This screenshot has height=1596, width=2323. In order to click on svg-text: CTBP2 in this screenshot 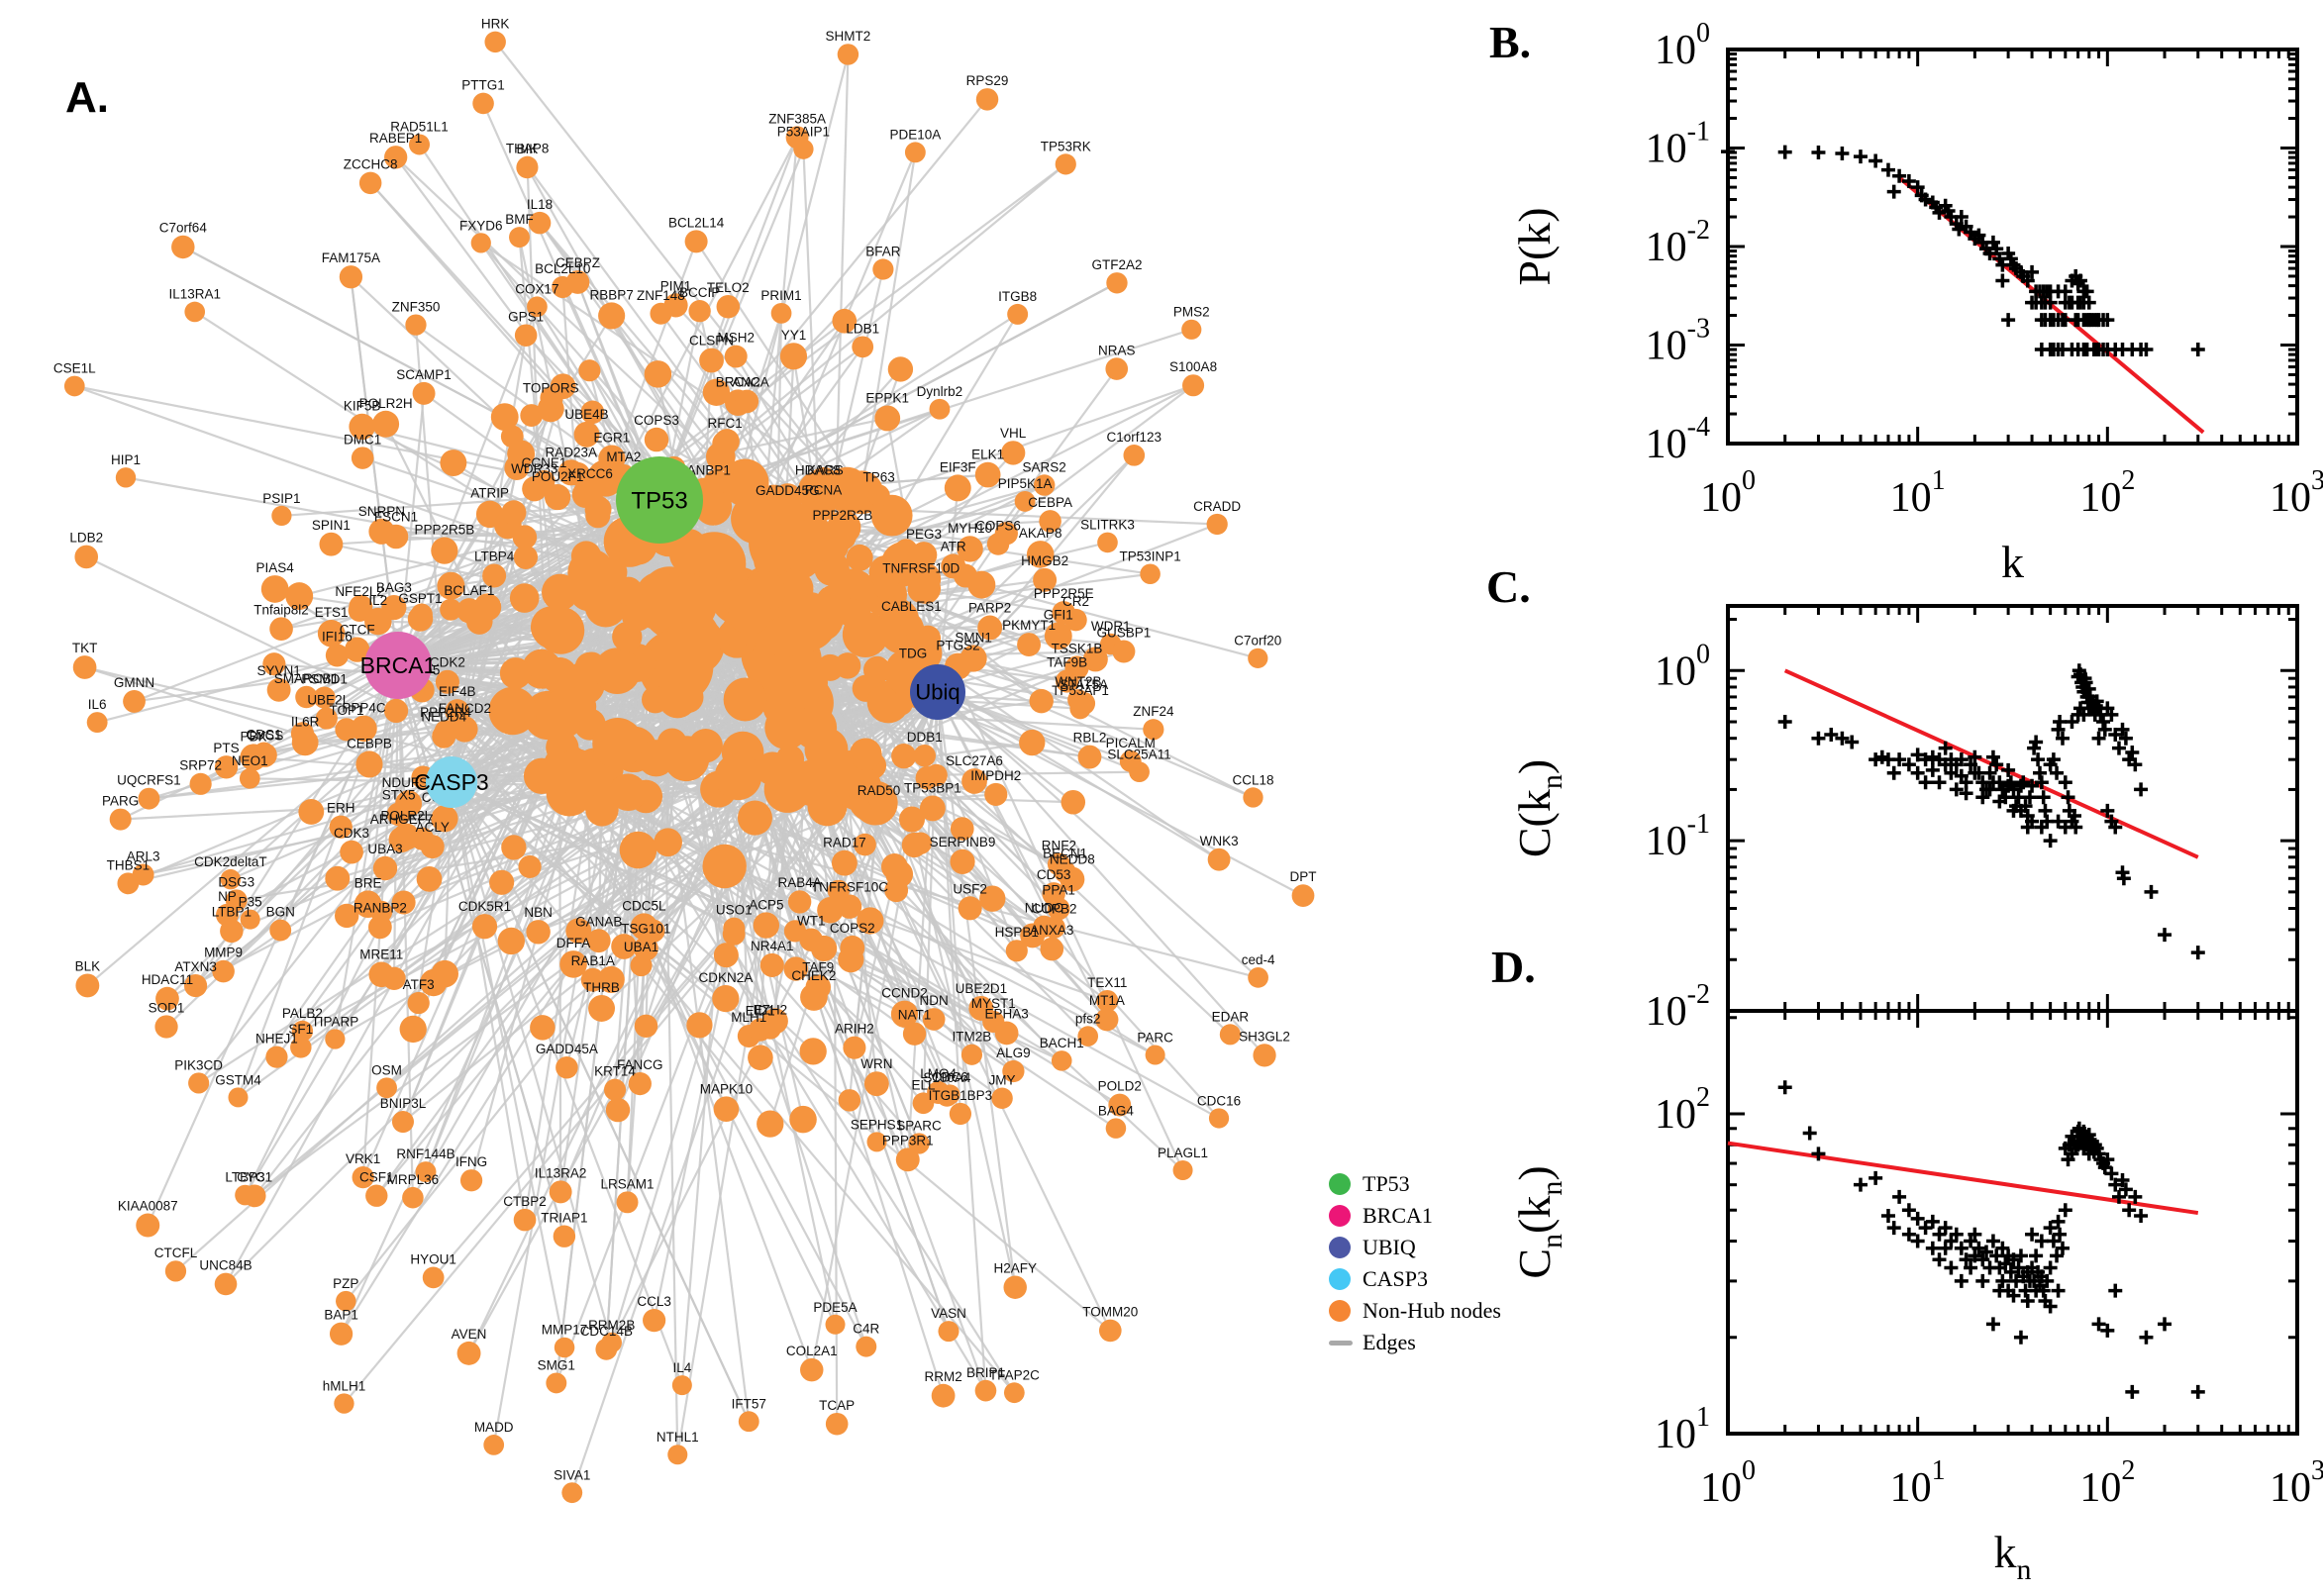, I will do `click(525, 1201)`.